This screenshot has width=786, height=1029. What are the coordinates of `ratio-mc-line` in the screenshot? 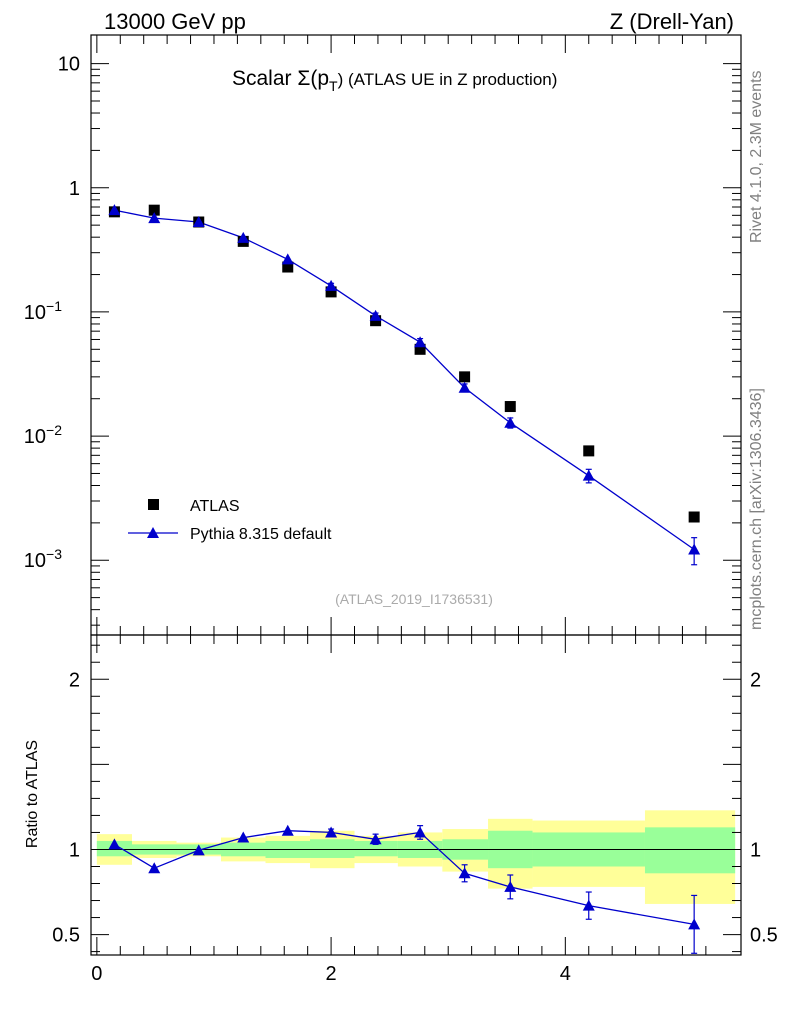 It's located at (404, 878).